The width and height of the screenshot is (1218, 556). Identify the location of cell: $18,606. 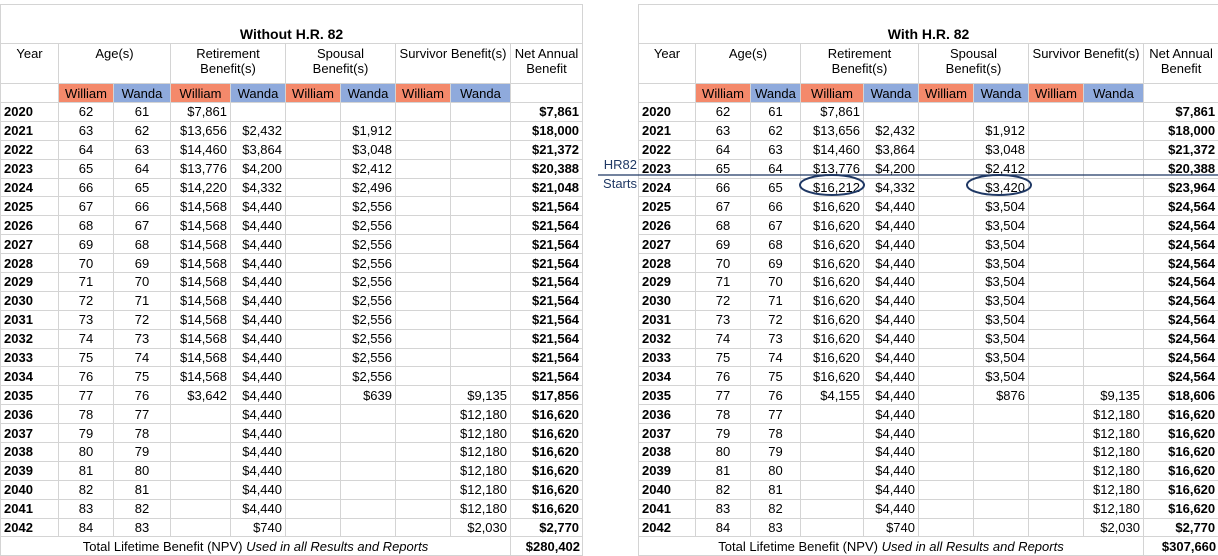
(1181, 395).